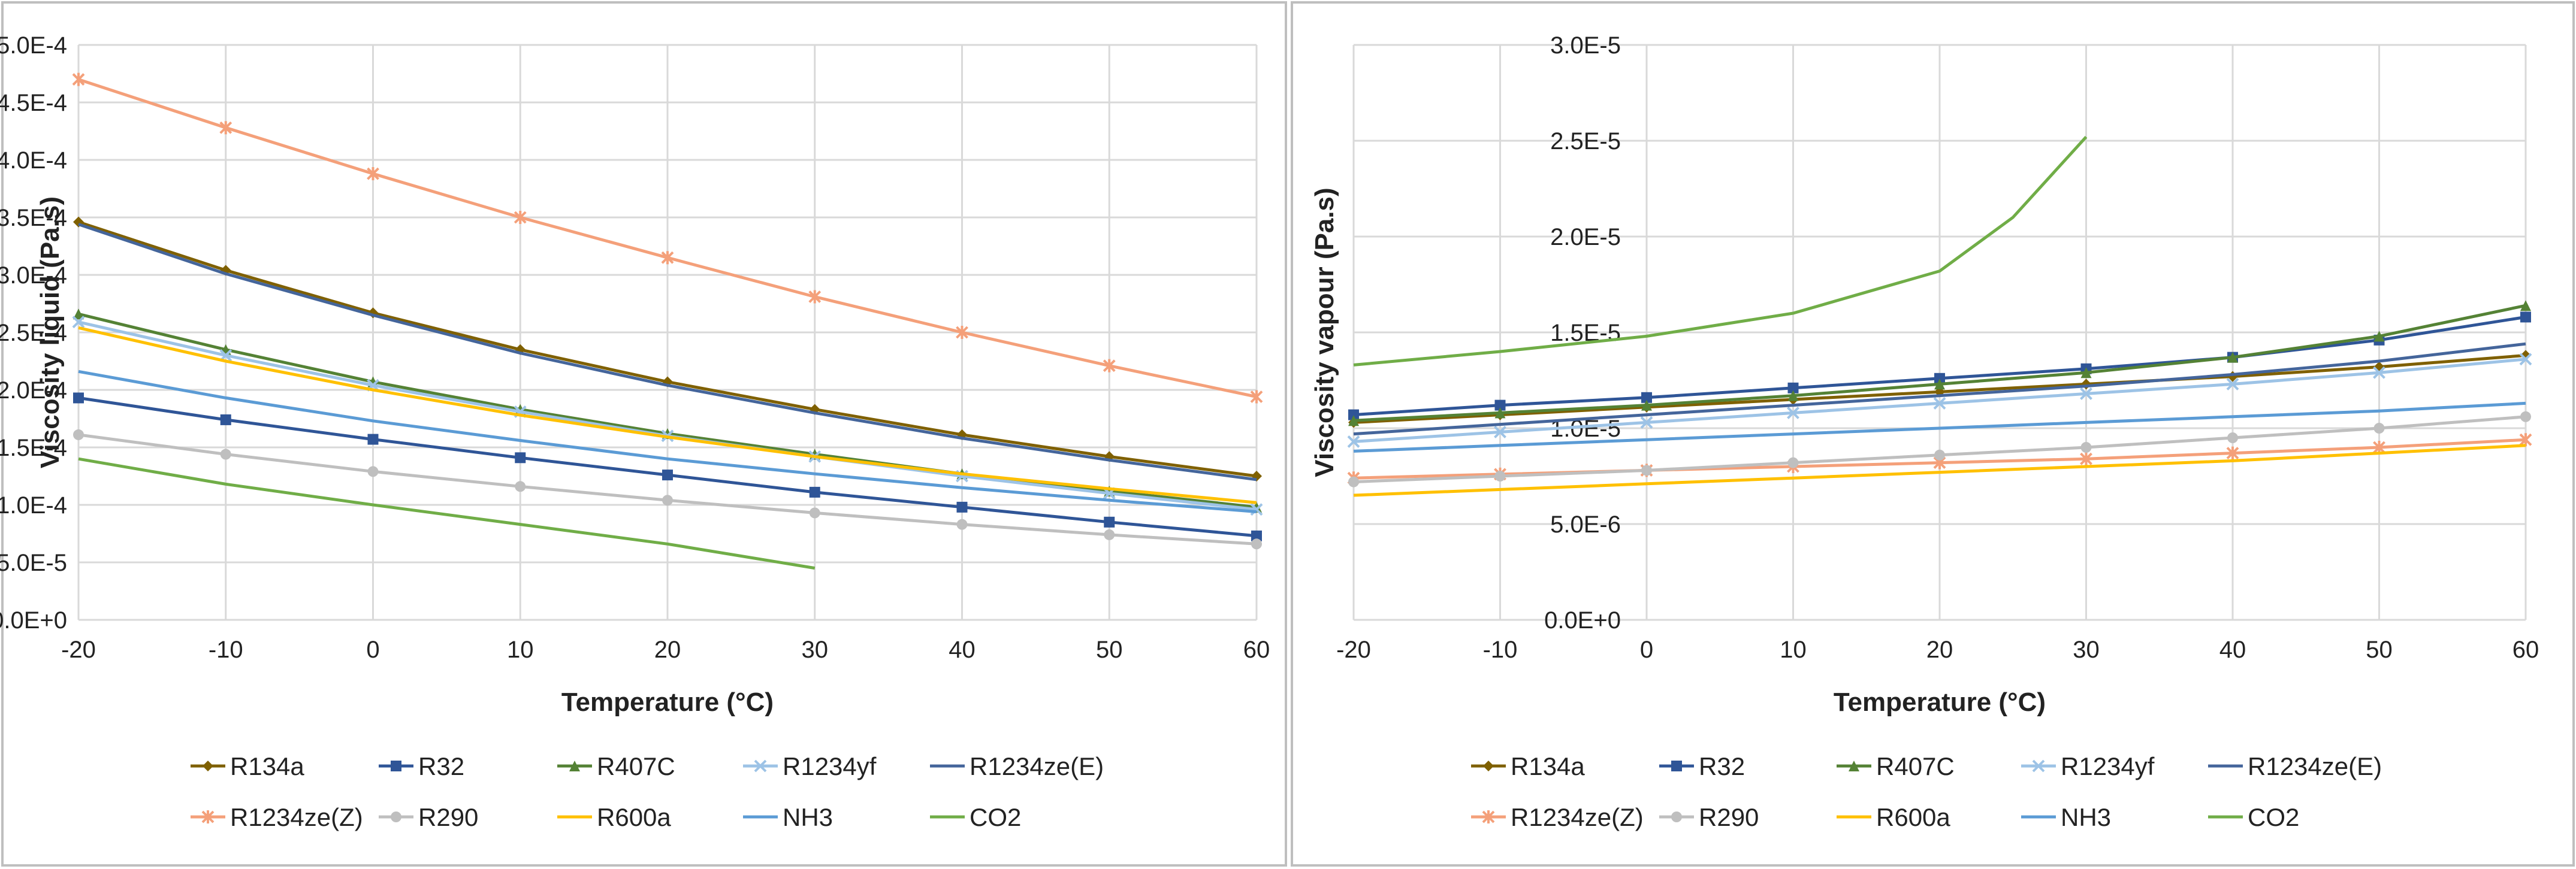  I want to click on vapour-legend-label: R134a, so click(1548, 766).